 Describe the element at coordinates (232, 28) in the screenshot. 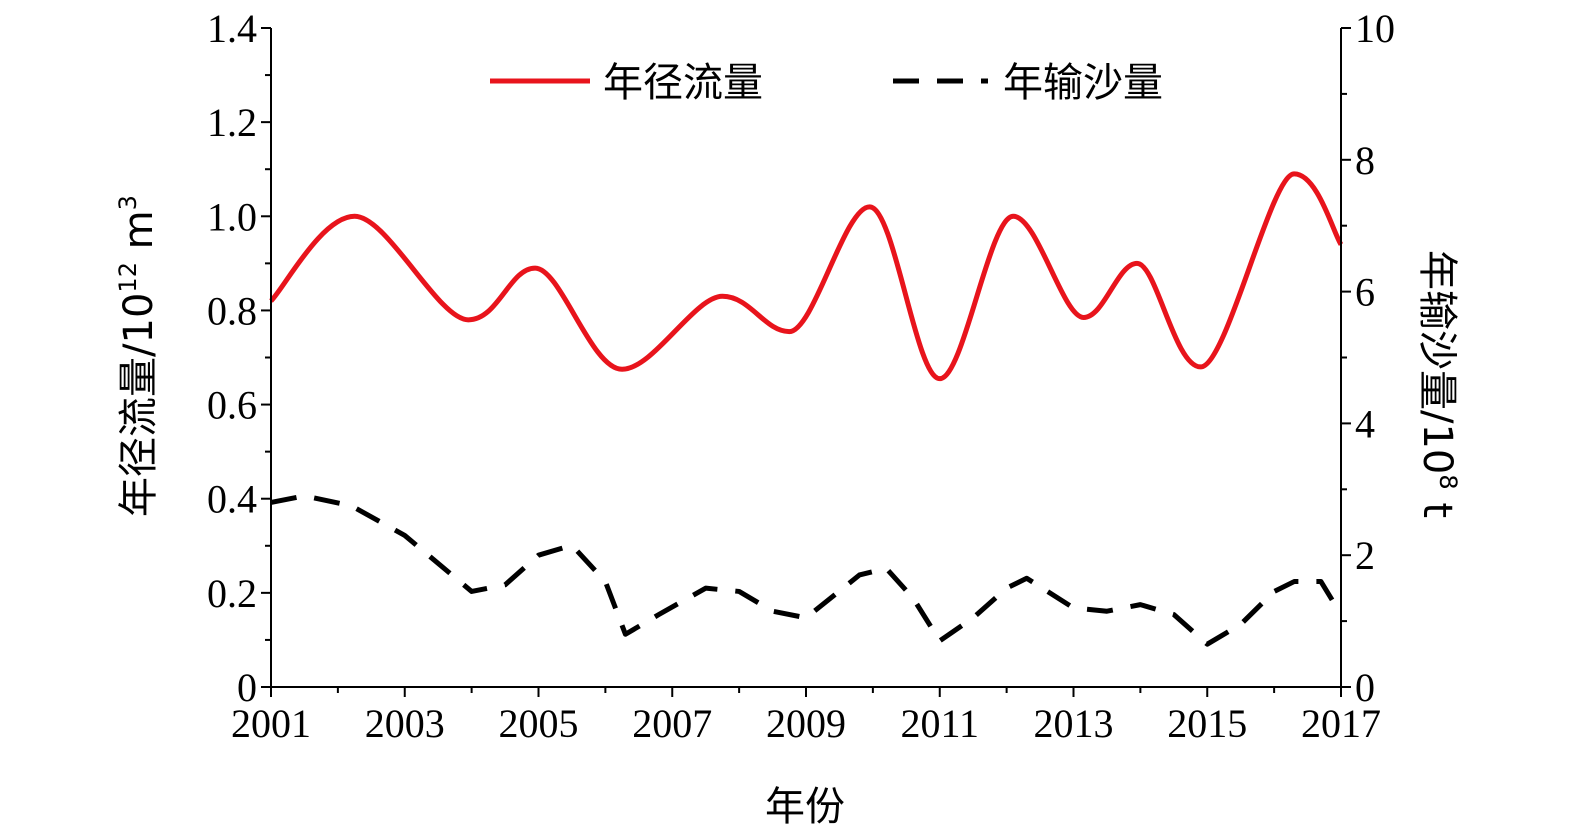

I see `left-y-tick-label: 1.4` at that location.